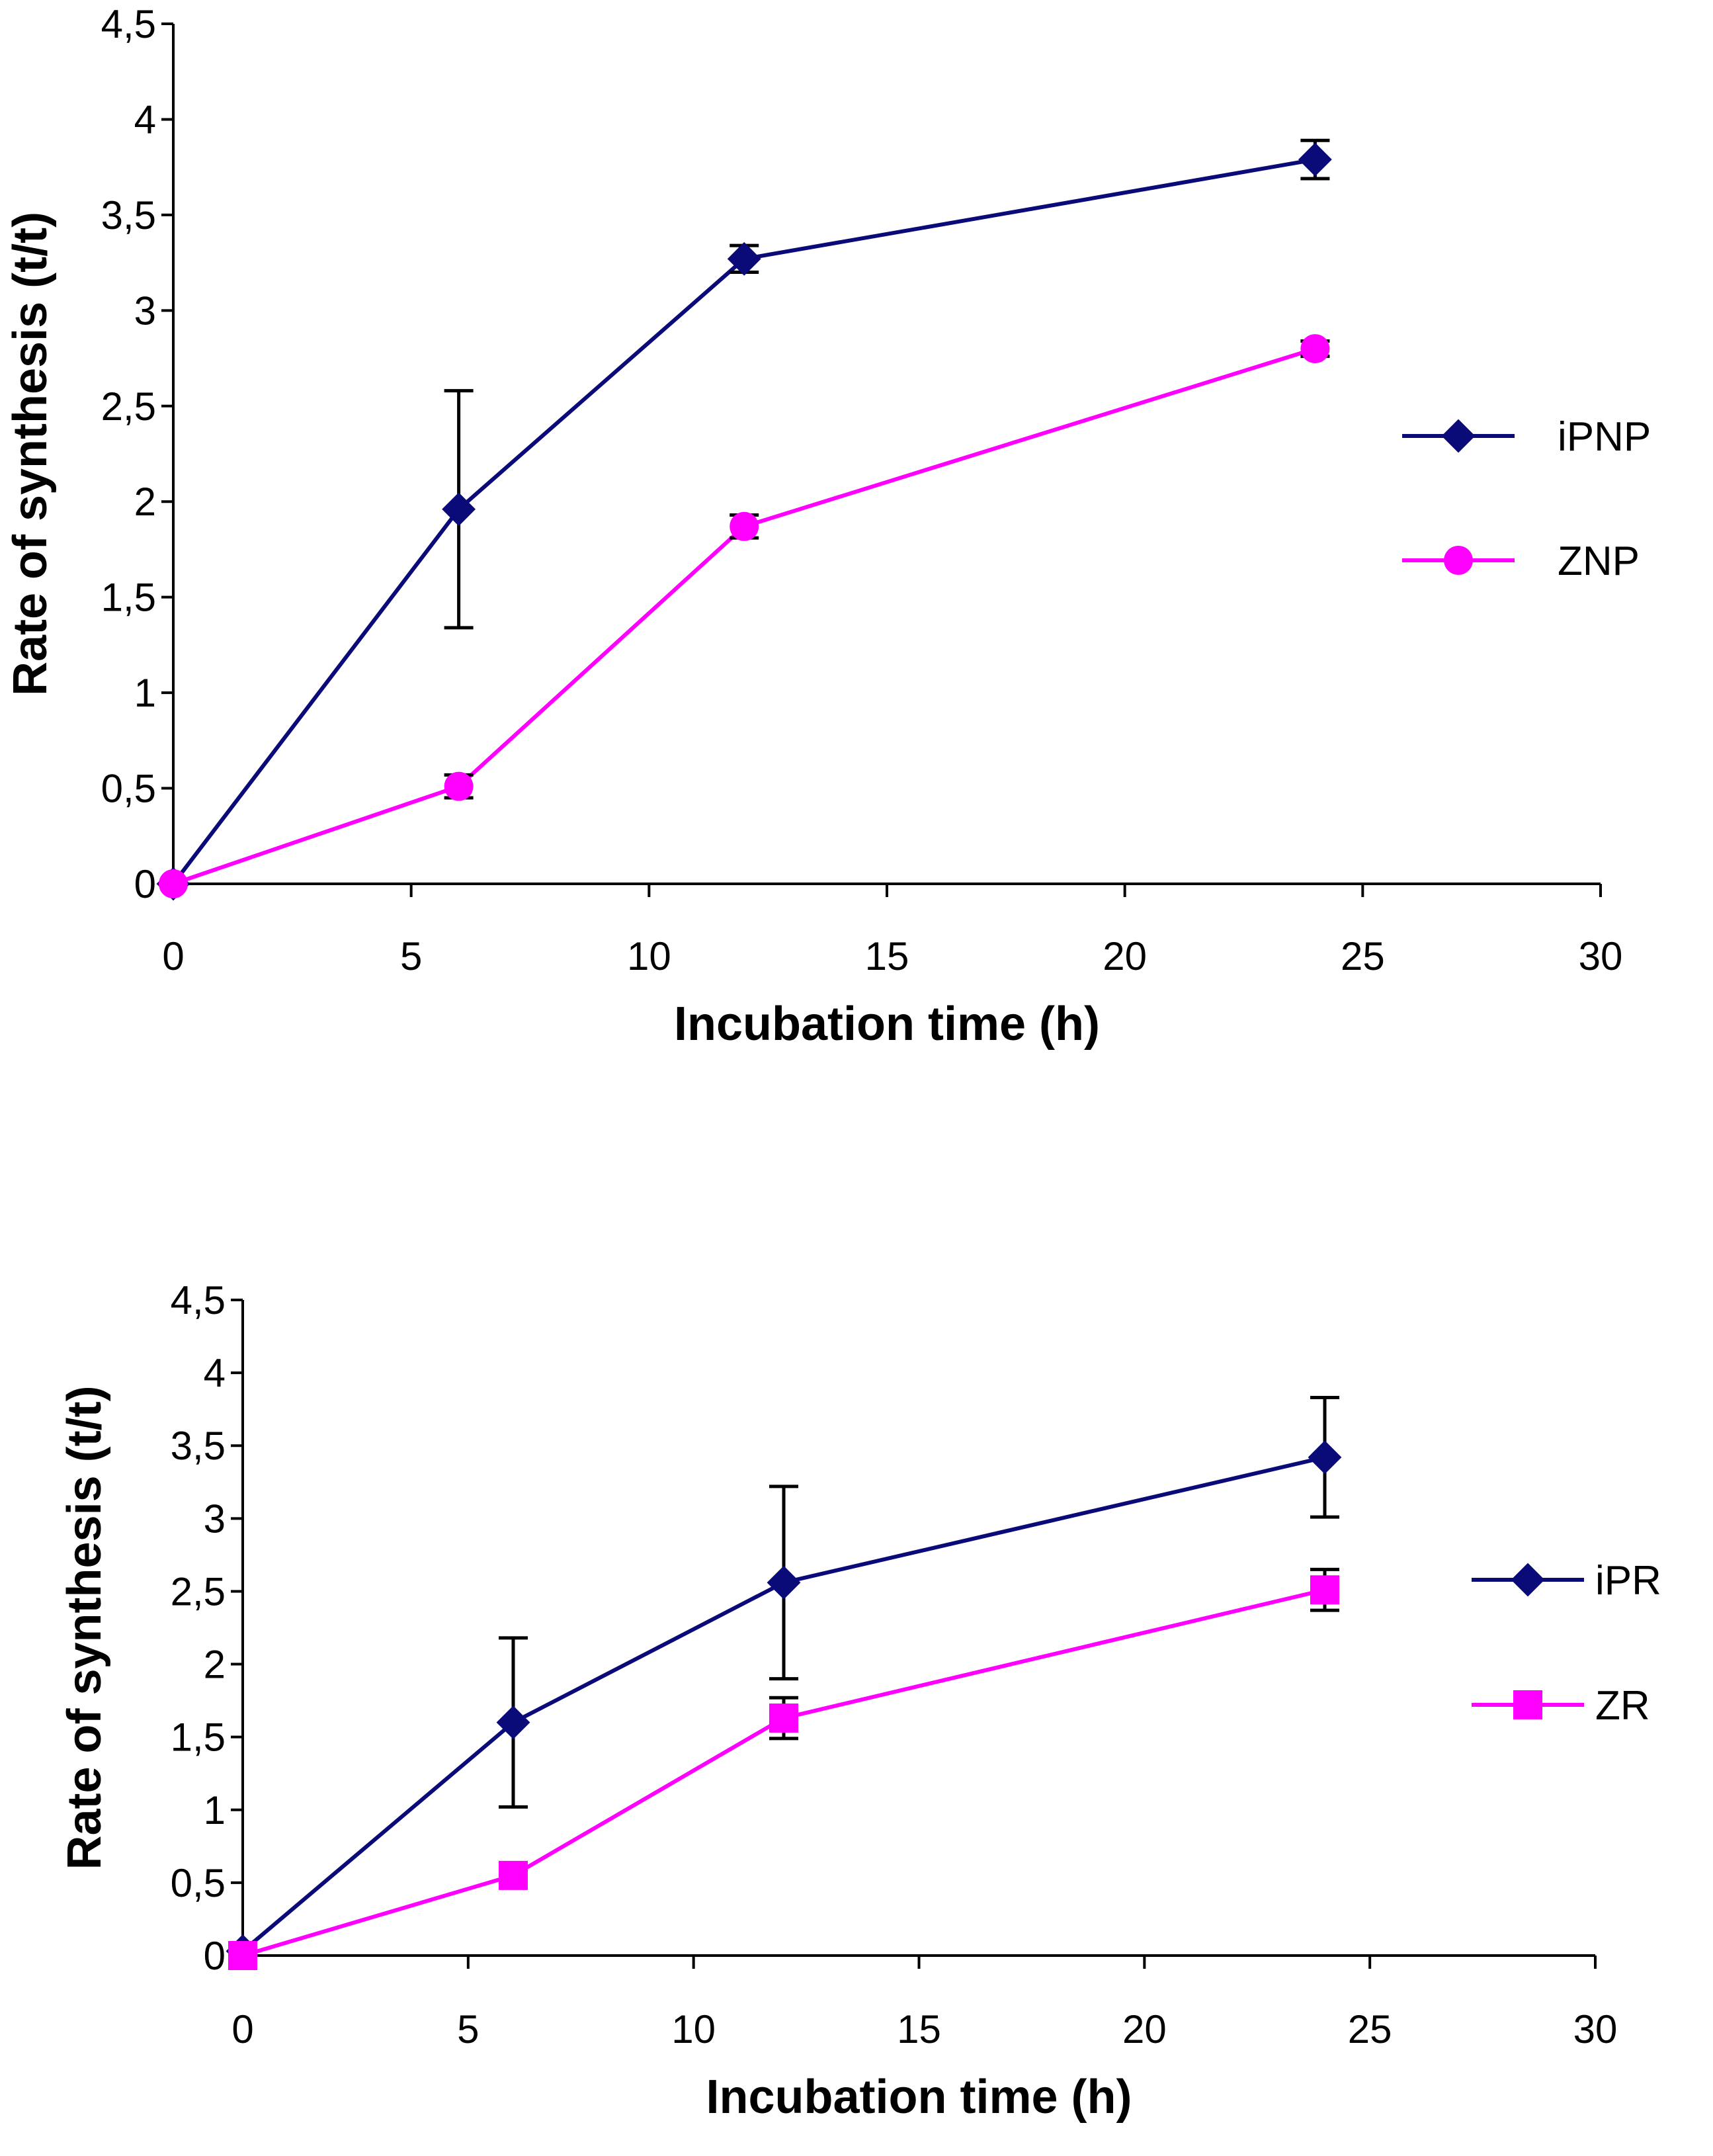  Describe the element at coordinates (1623, 1706) in the screenshot. I see `legend-label-ZR: ZR` at that location.